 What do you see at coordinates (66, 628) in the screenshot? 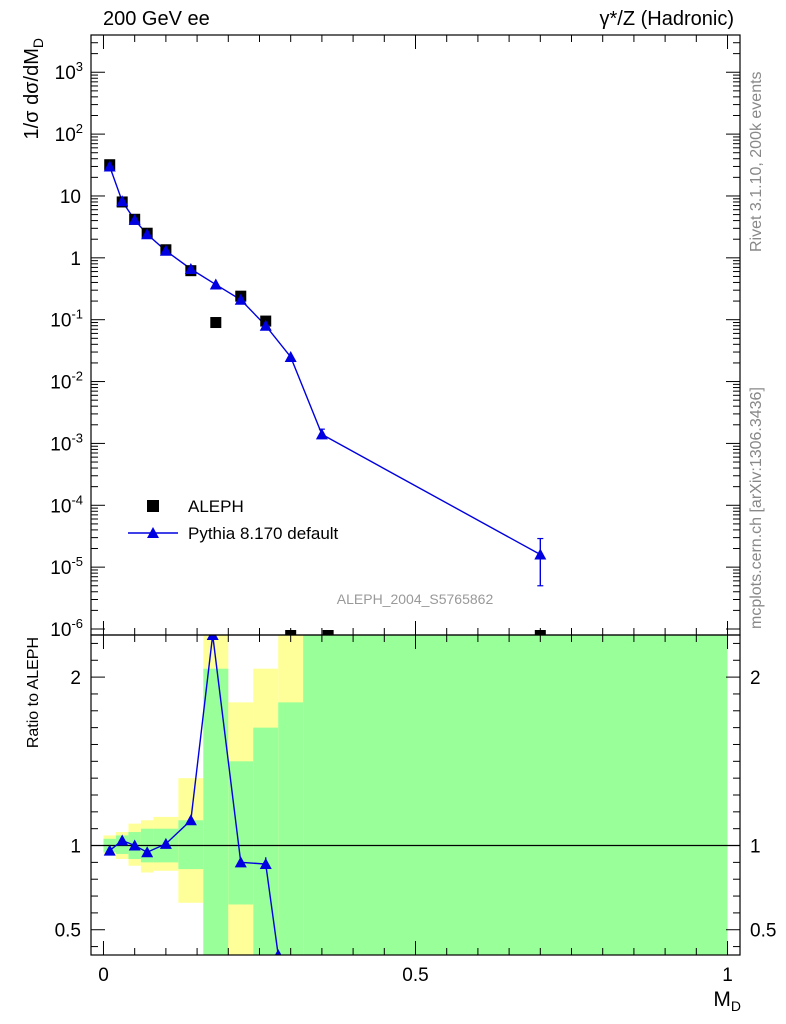
I see `y-tick-label: 10⁻⁶` at bounding box center [66, 628].